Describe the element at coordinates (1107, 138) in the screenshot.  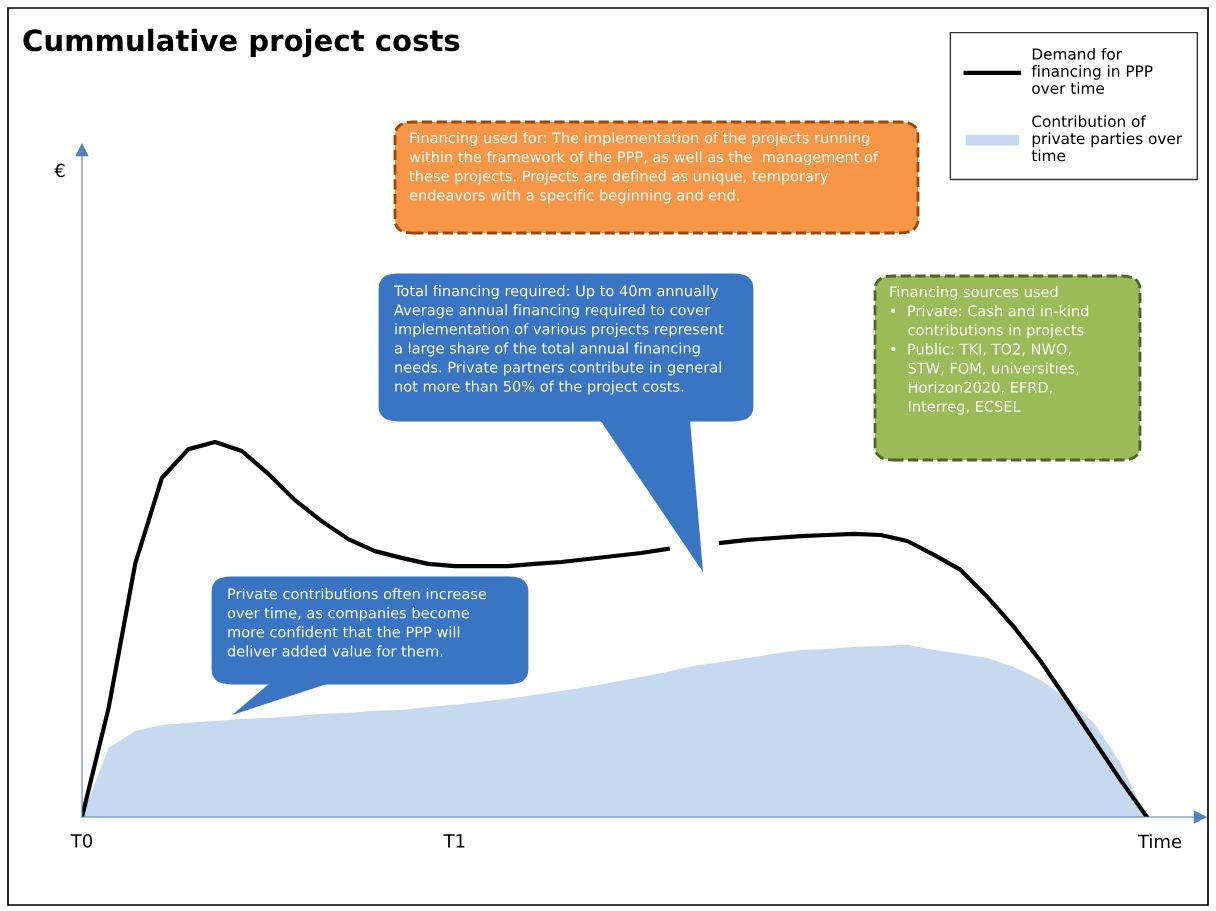
I see `legend-label: Contribution of private parties over time` at that location.